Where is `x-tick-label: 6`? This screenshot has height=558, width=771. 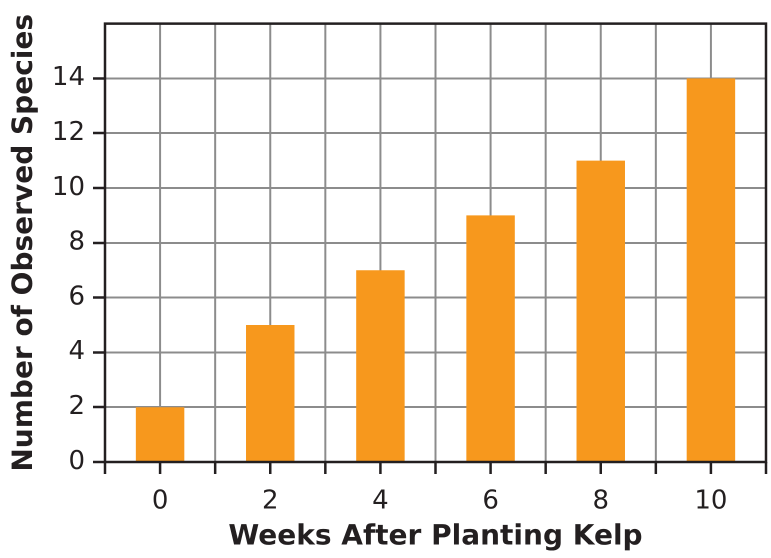
x-tick-label: 6 is located at coordinates (490, 500).